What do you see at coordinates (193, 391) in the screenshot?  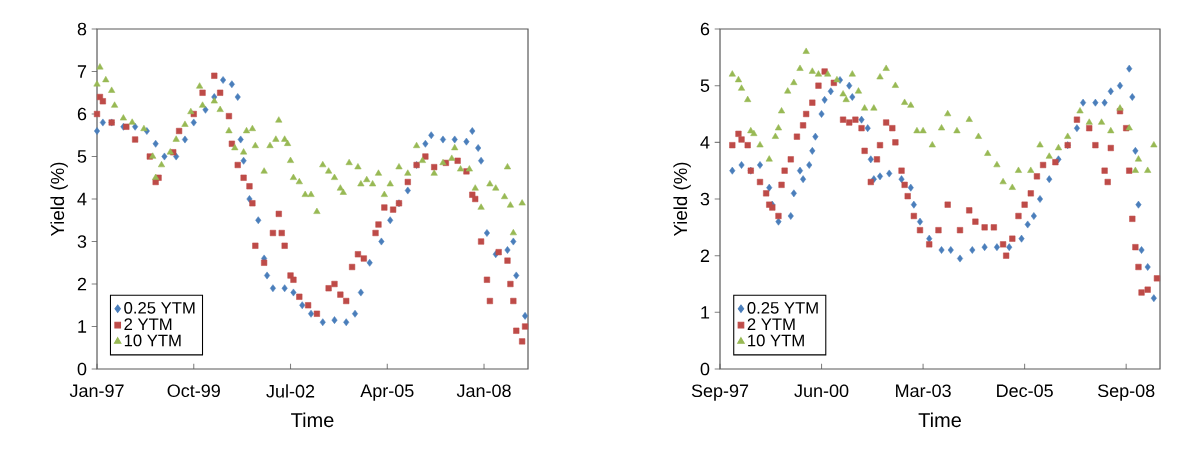 I see `x-tick-label: Oct-99` at bounding box center [193, 391].